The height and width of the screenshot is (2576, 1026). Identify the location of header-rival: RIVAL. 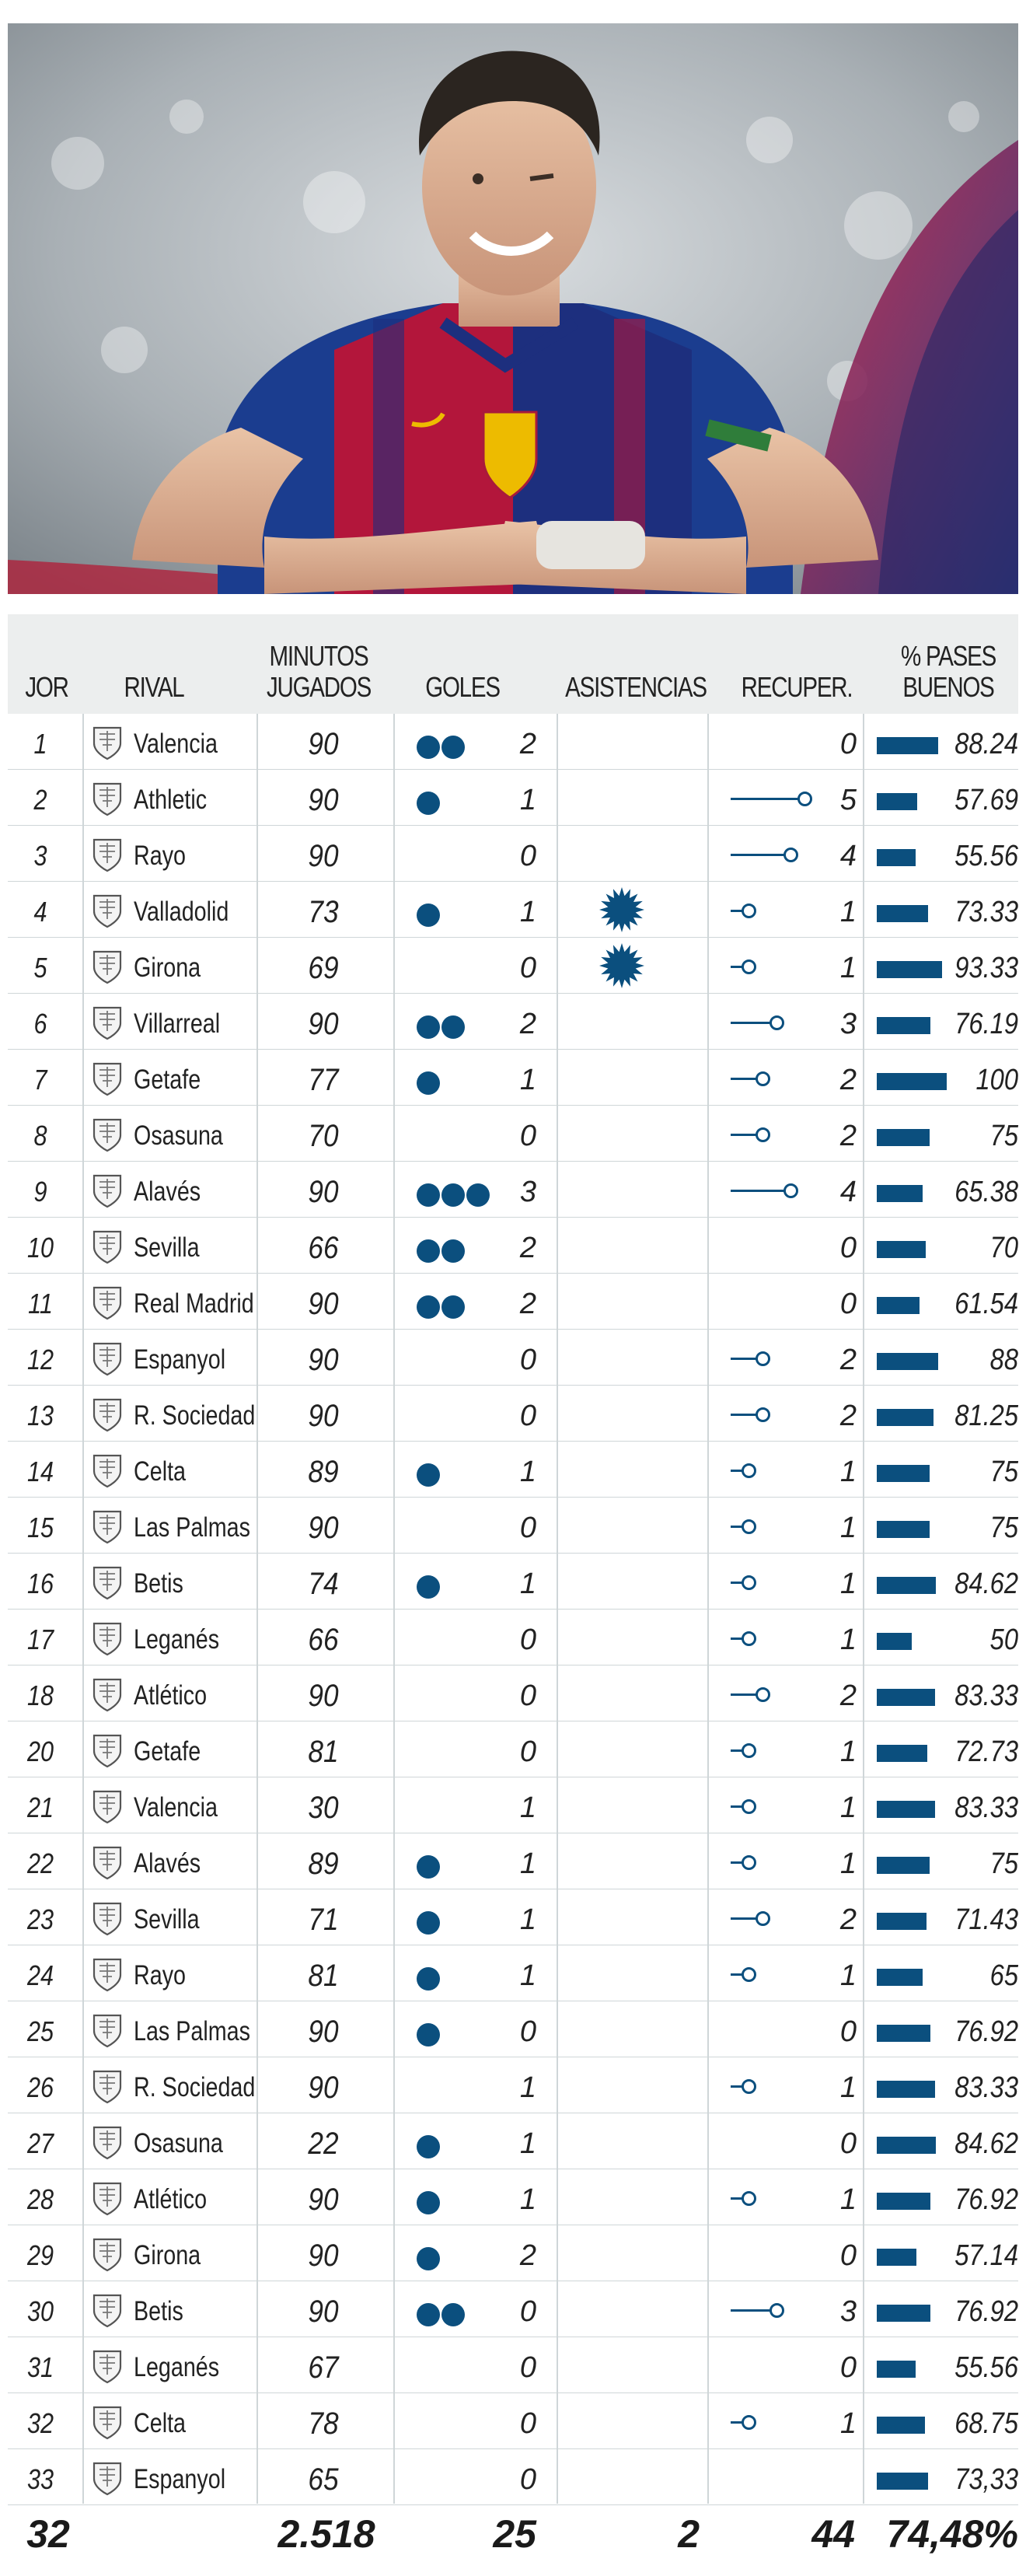
(154, 687).